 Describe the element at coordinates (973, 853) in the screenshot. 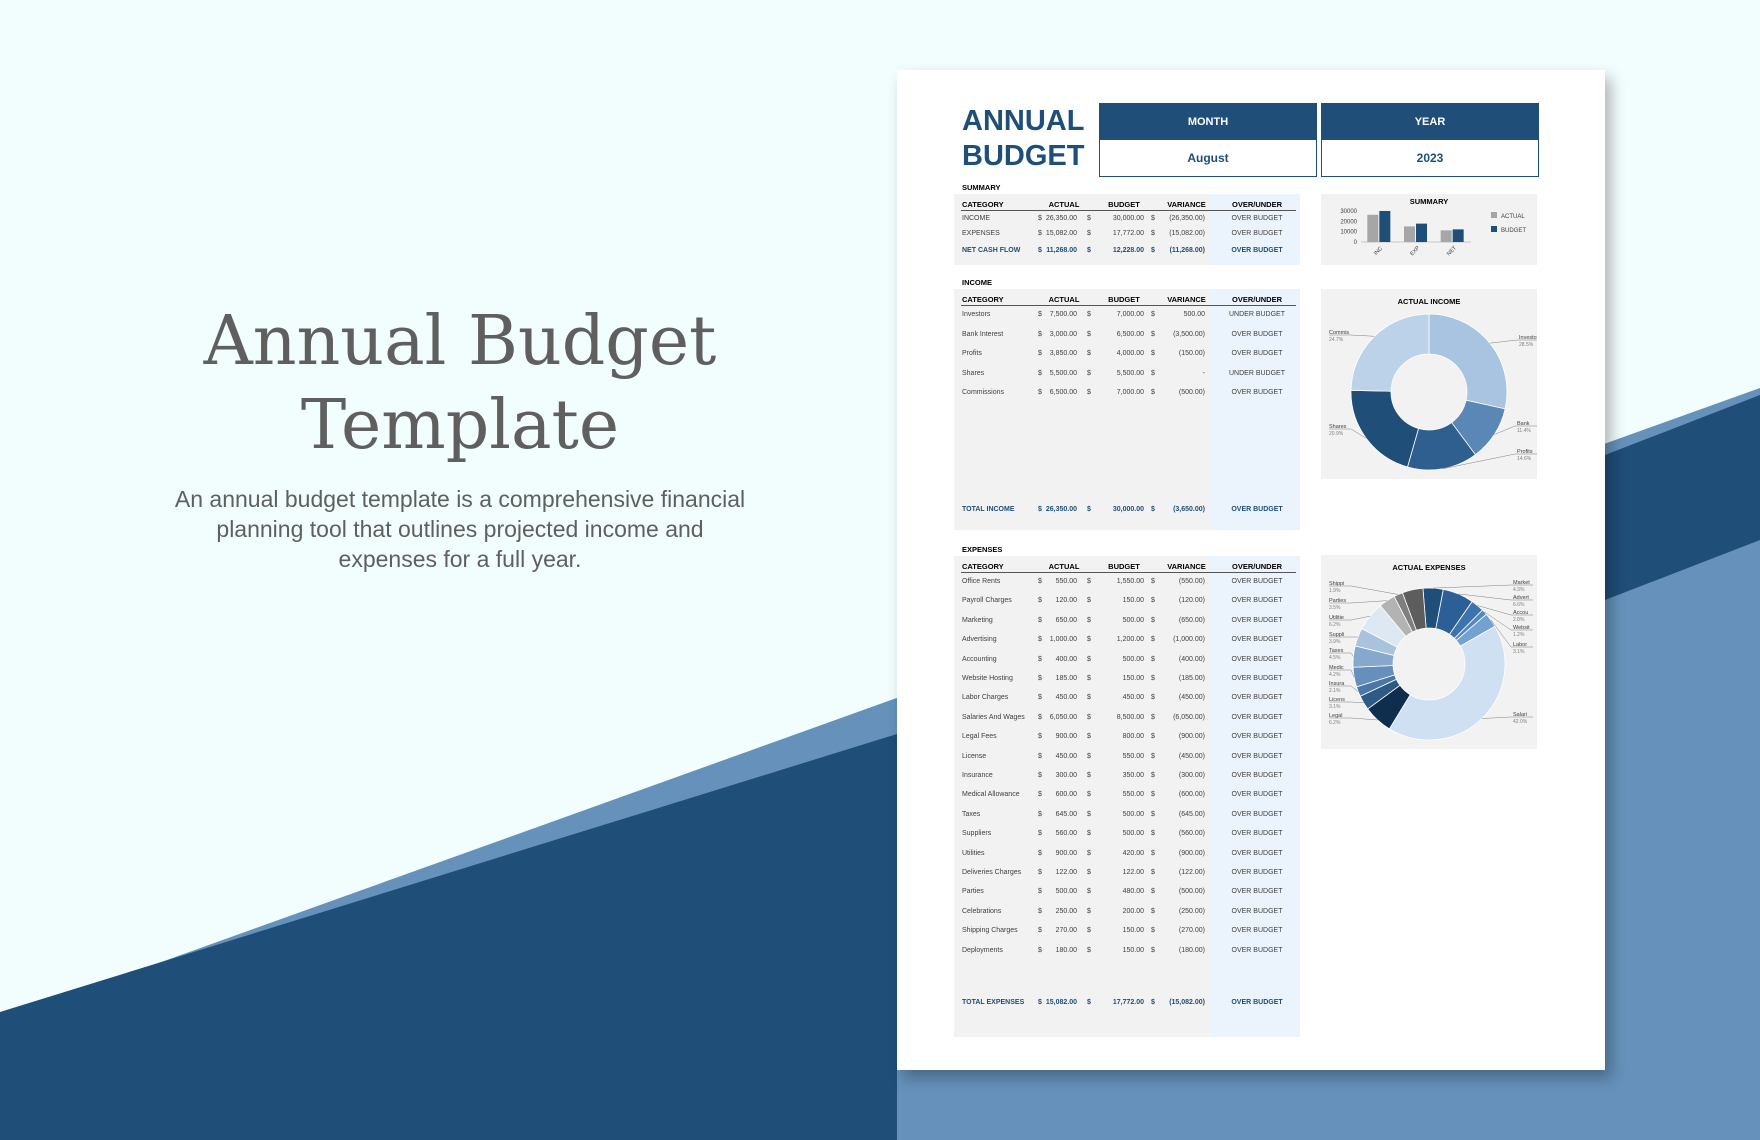

I see `category-cell: Utilities` at that location.